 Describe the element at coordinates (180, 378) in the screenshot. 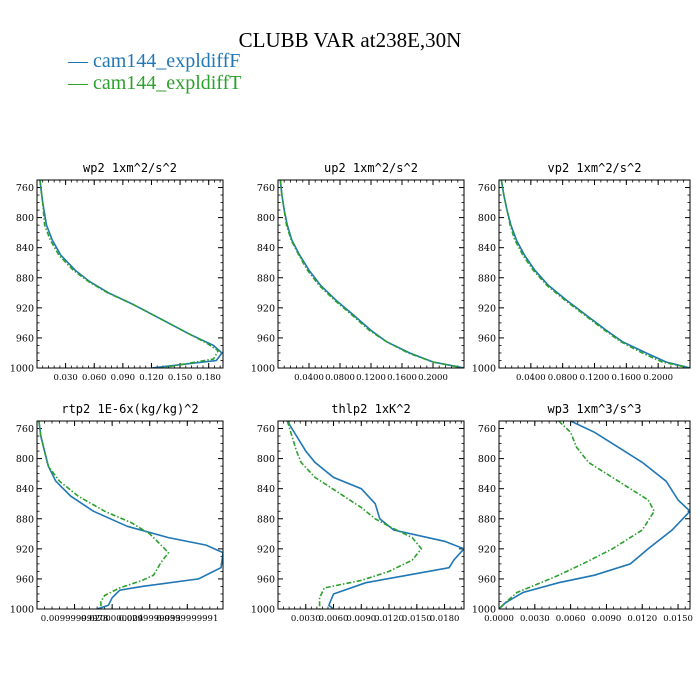

I see `x-tick-label: 0.150` at that location.